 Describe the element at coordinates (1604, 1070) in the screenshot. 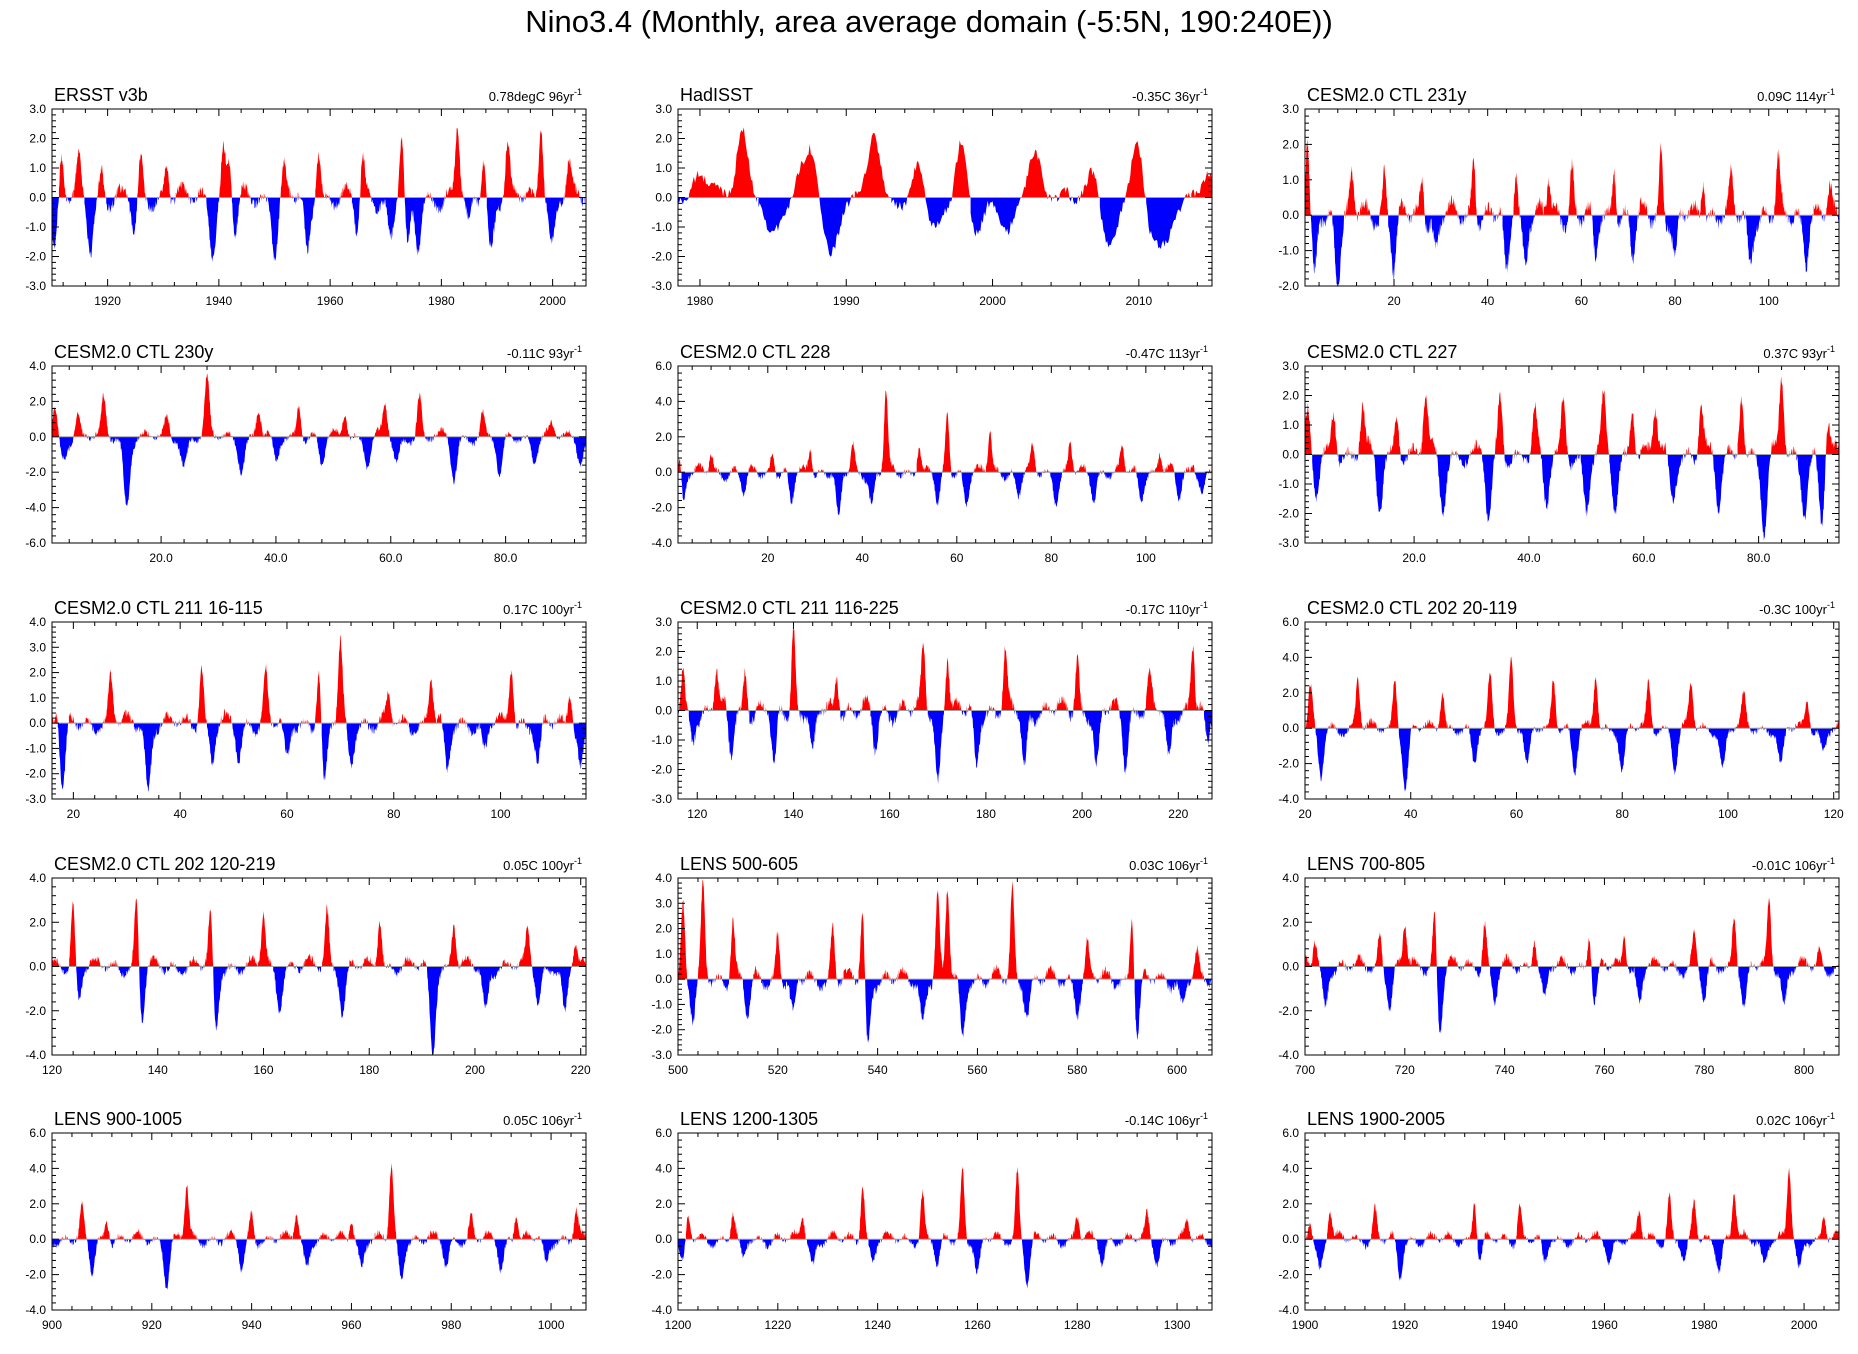

I see `x-tick-label: 760` at that location.